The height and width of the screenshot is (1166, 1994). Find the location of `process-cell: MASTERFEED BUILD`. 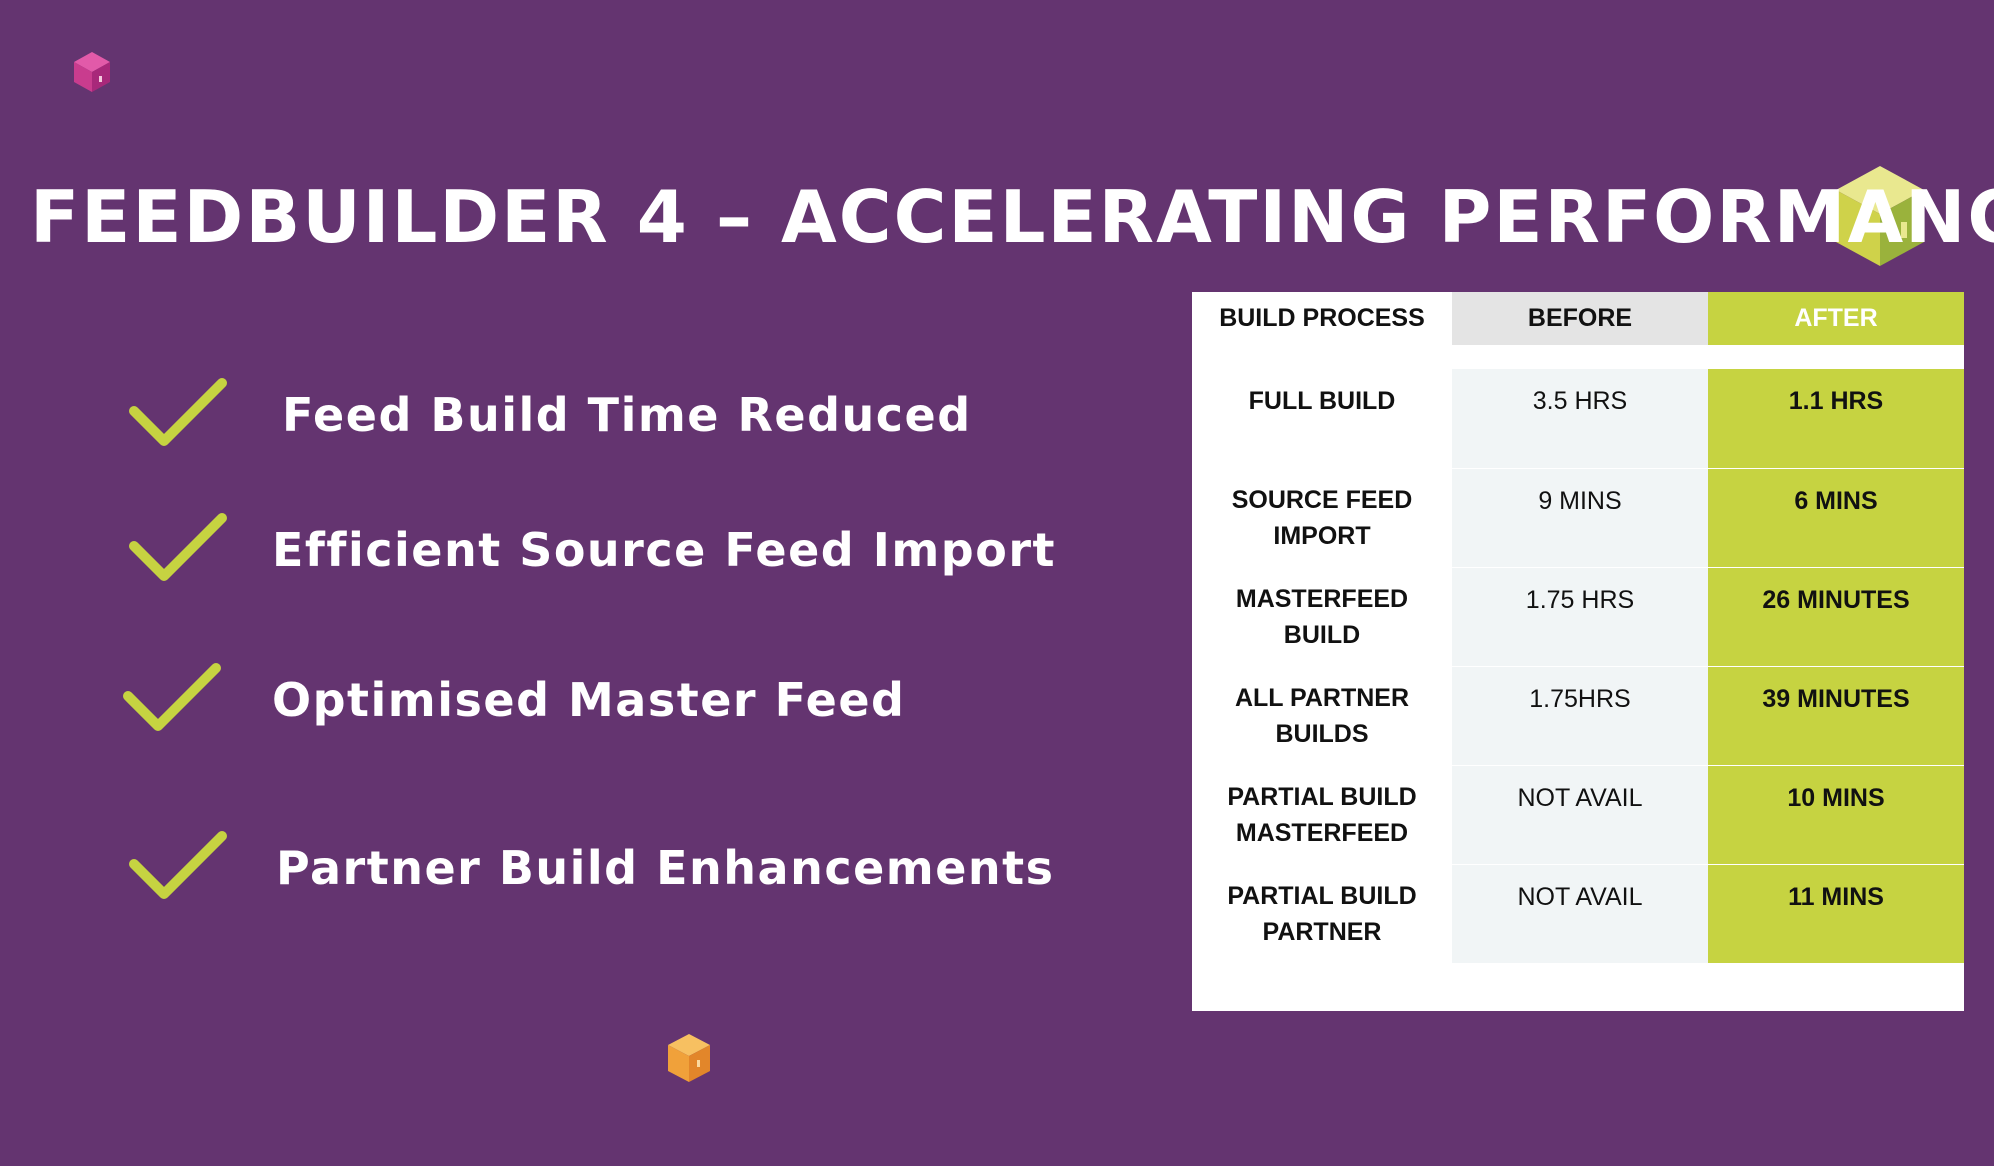

process-cell: MASTERFEED BUILD is located at coordinates (1322, 616).